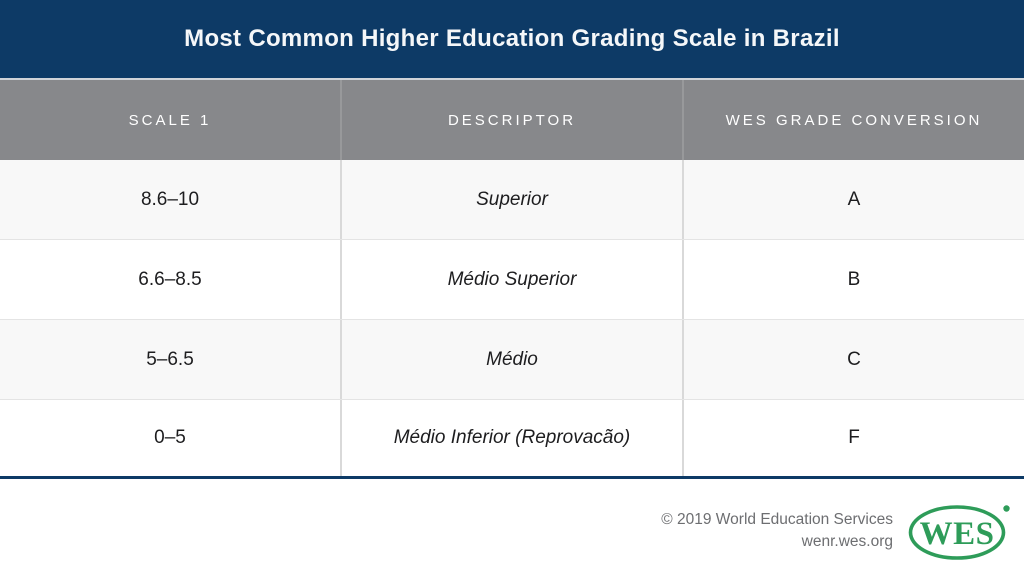 The height and width of the screenshot is (580, 1024). I want to click on table-header-row: SCALE 1 DESCRIPTOR WES GRADE CONVERSION, so click(512, 119).